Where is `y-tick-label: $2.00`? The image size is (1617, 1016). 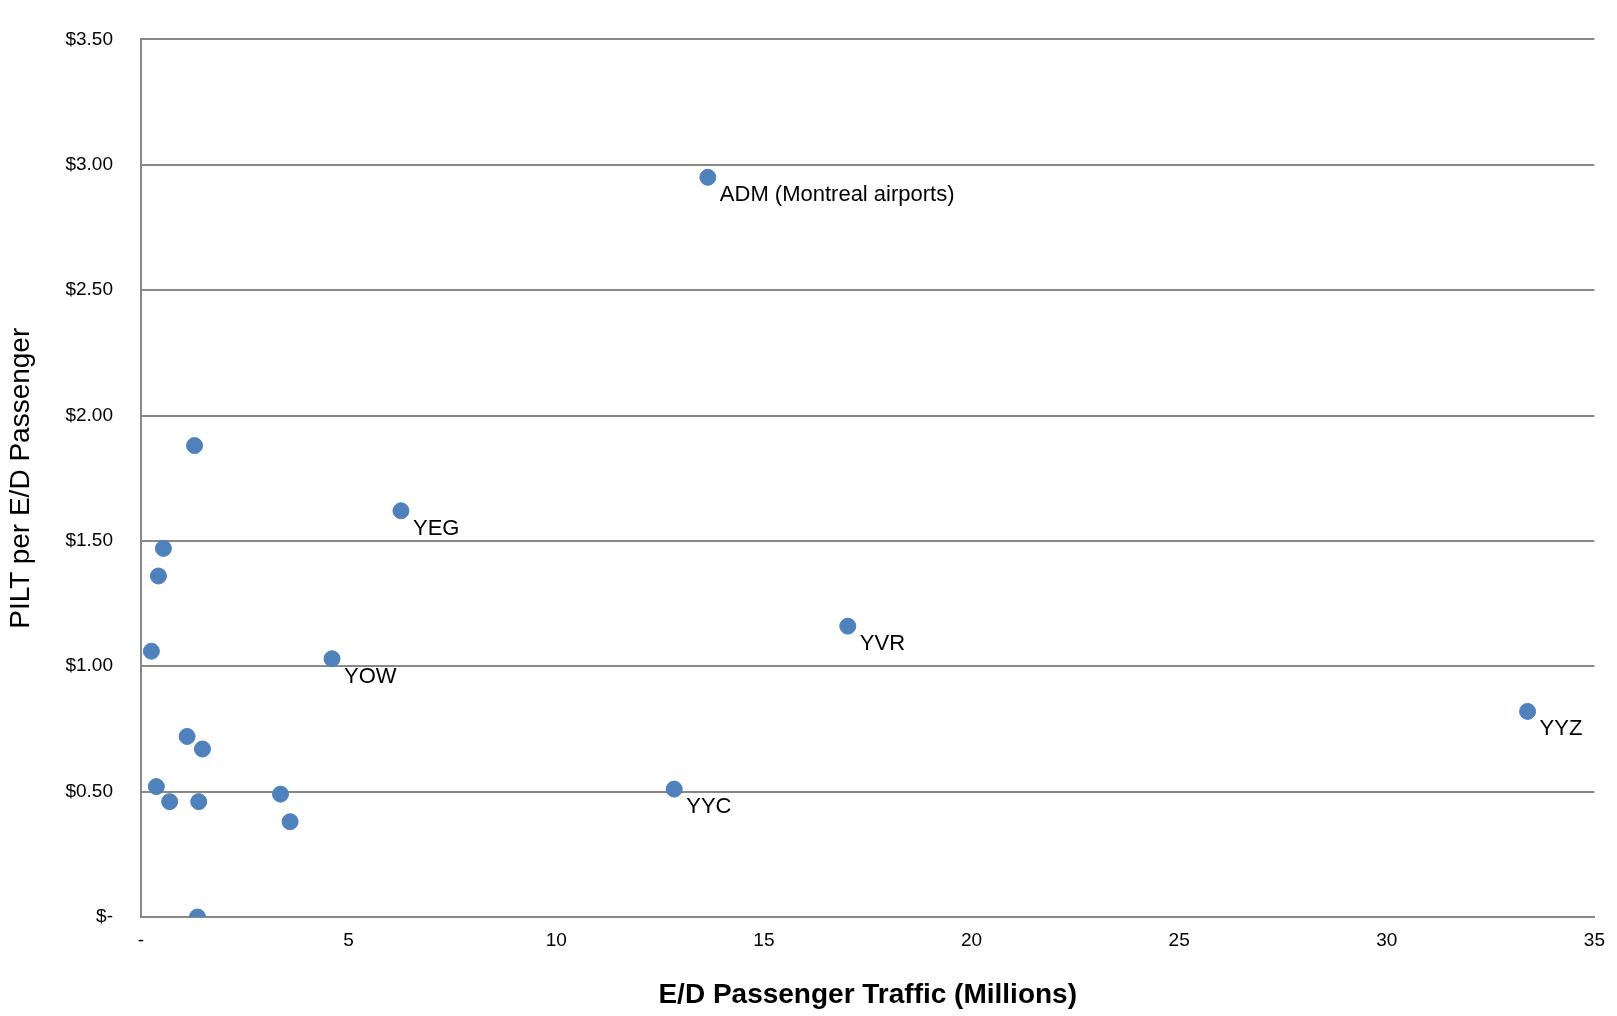
y-tick-label: $2.00 is located at coordinates (89, 414).